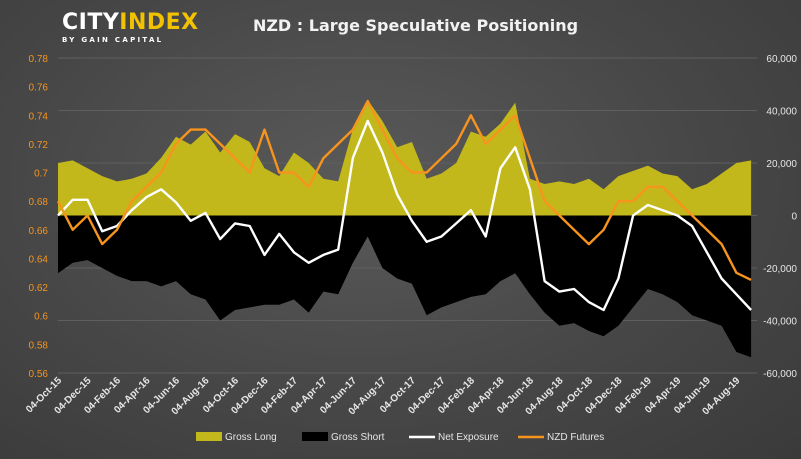 This screenshot has height=459, width=801. I want to click on left-tick-label: 0.68, so click(39, 202).